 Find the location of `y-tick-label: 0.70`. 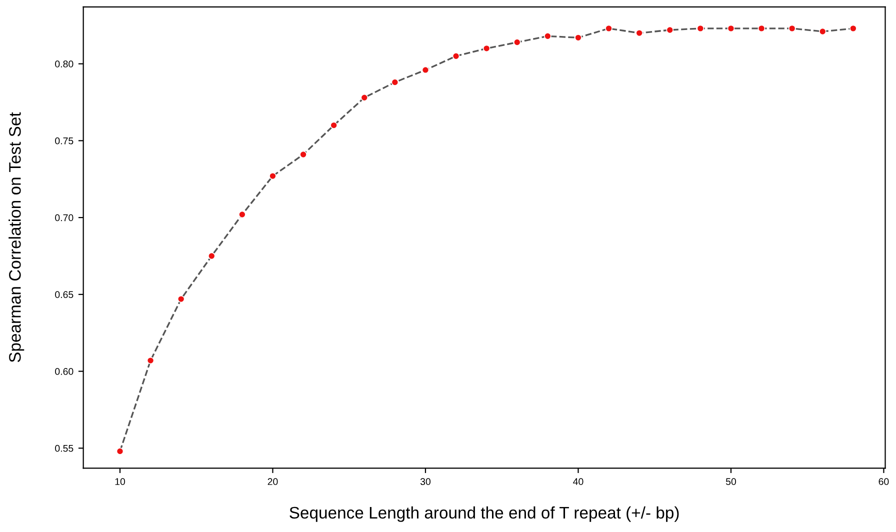

y-tick-label: 0.70 is located at coordinates (64, 218).